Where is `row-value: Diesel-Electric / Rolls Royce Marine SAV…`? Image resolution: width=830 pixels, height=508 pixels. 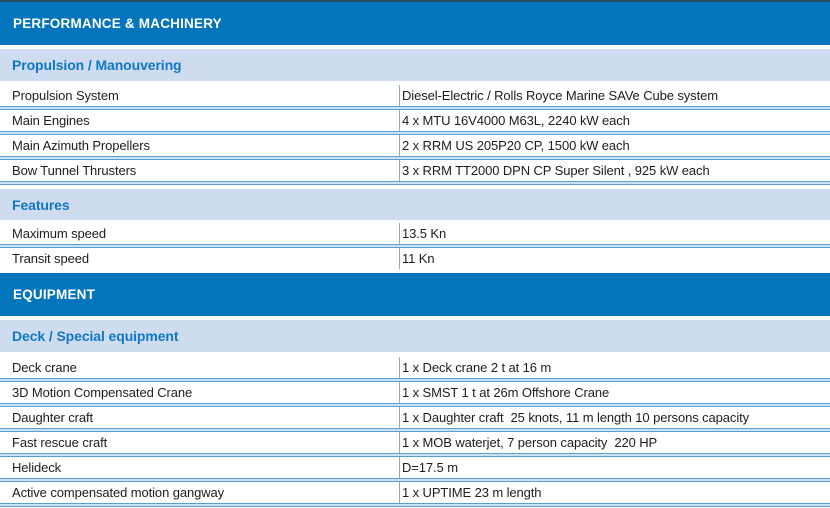
row-value: Diesel-Electric / Rolls Royce Marine SAV… is located at coordinates (560, 95).